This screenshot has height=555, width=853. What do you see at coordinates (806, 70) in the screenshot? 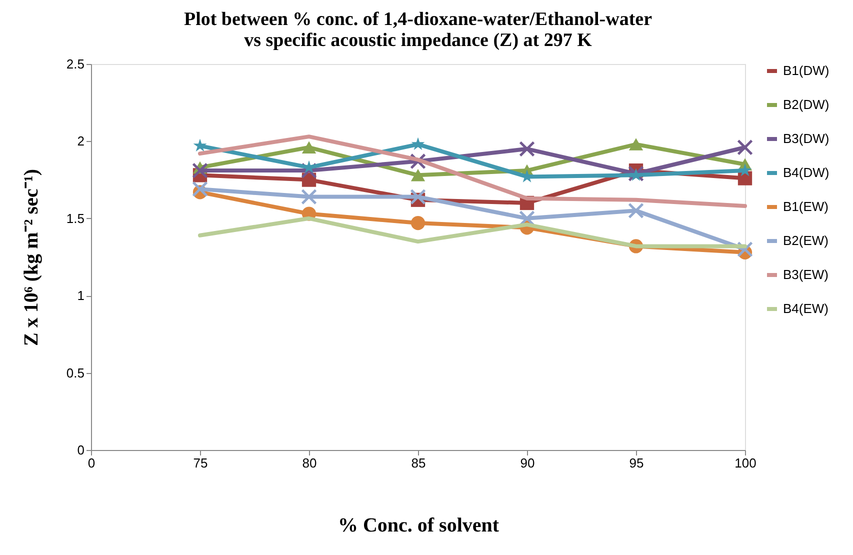
I see `legend-label: B1(DW)` at bounding box center [806, 70].